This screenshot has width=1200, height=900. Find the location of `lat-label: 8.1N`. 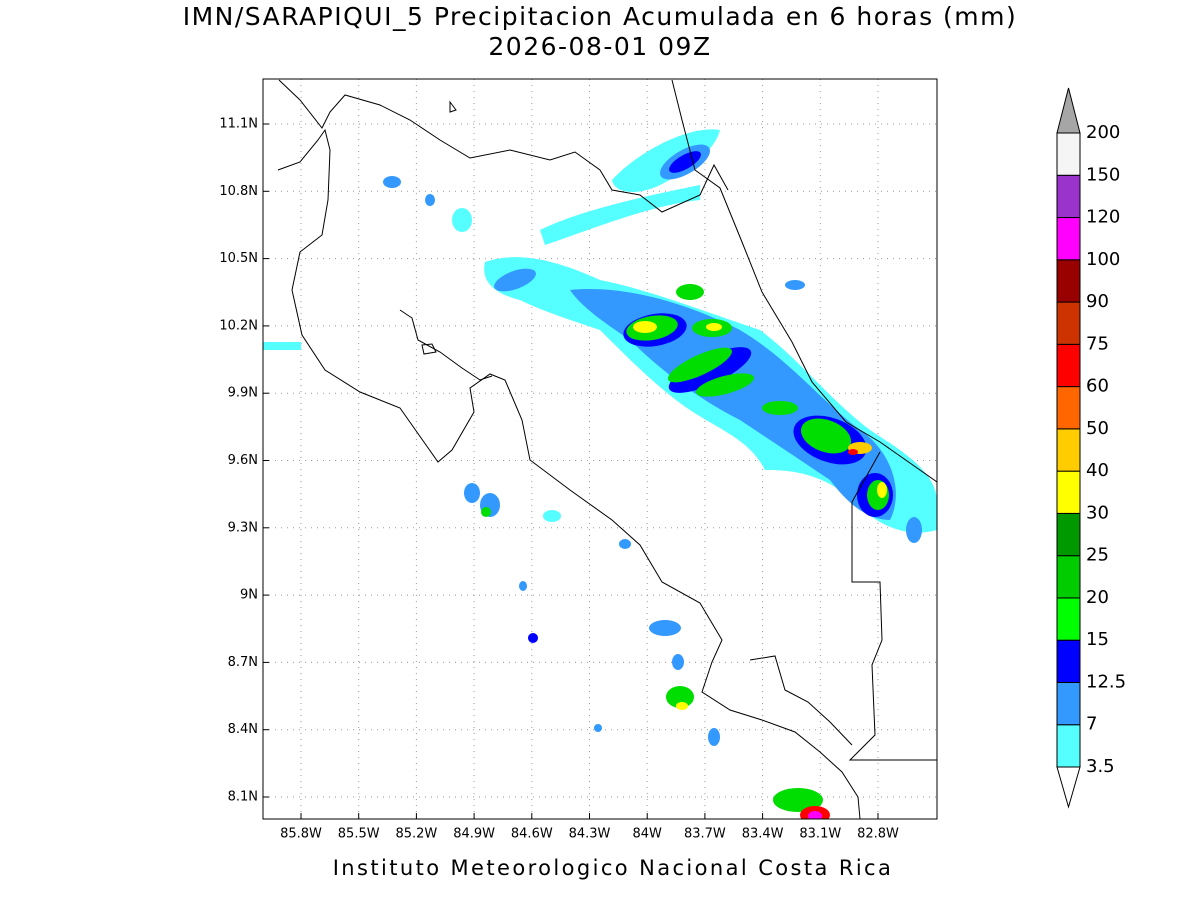

lat-label: 8.1N is located at coordinates (243, 797).